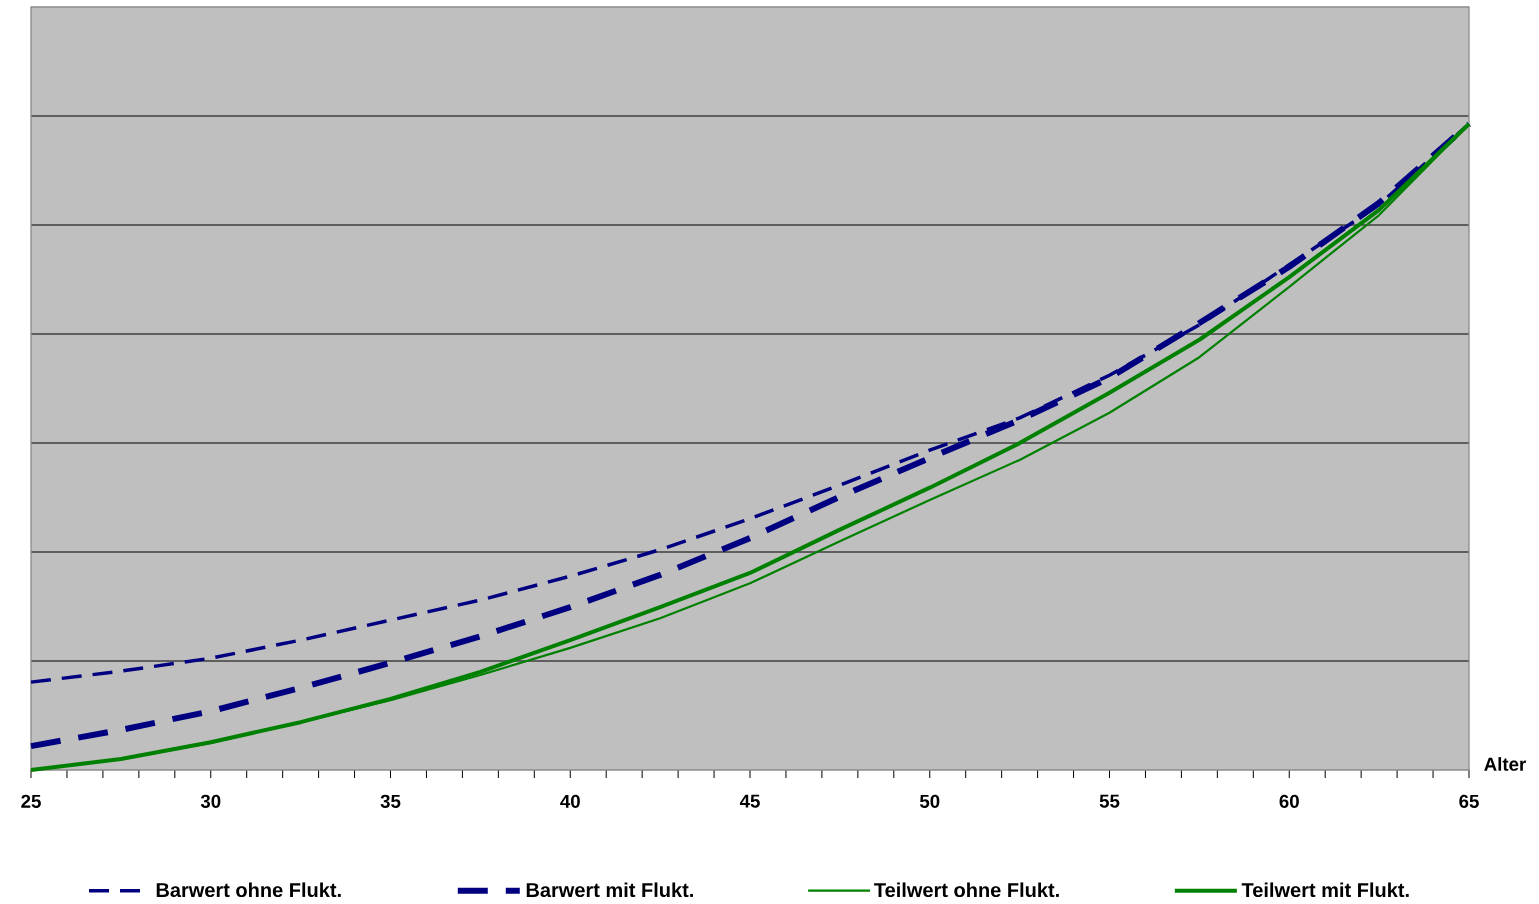  I want to click on x-tick-label: 45, so click(749, 801).